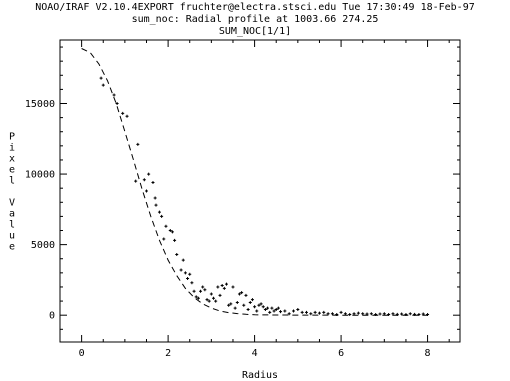 This screenshot has width=510, height=381. I want to click on y-axis-label-char: V, so click(12, 203).